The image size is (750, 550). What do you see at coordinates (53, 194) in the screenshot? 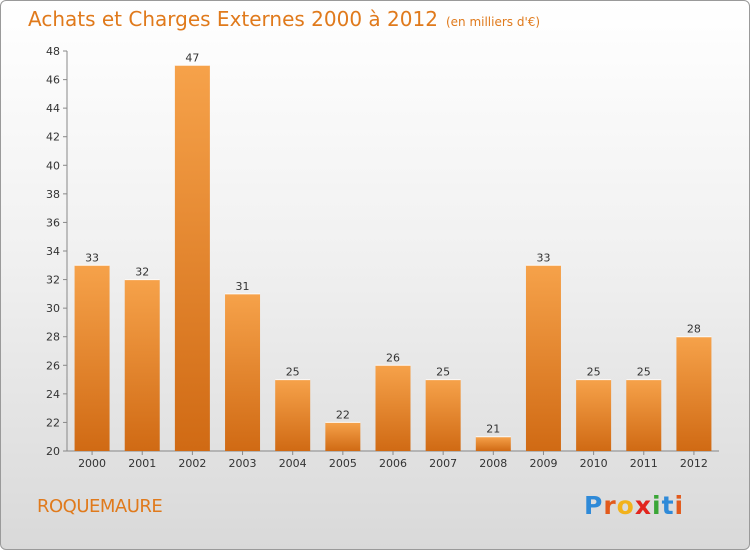
I see `y-tick-label: 38` at bounding box center [53, 194].